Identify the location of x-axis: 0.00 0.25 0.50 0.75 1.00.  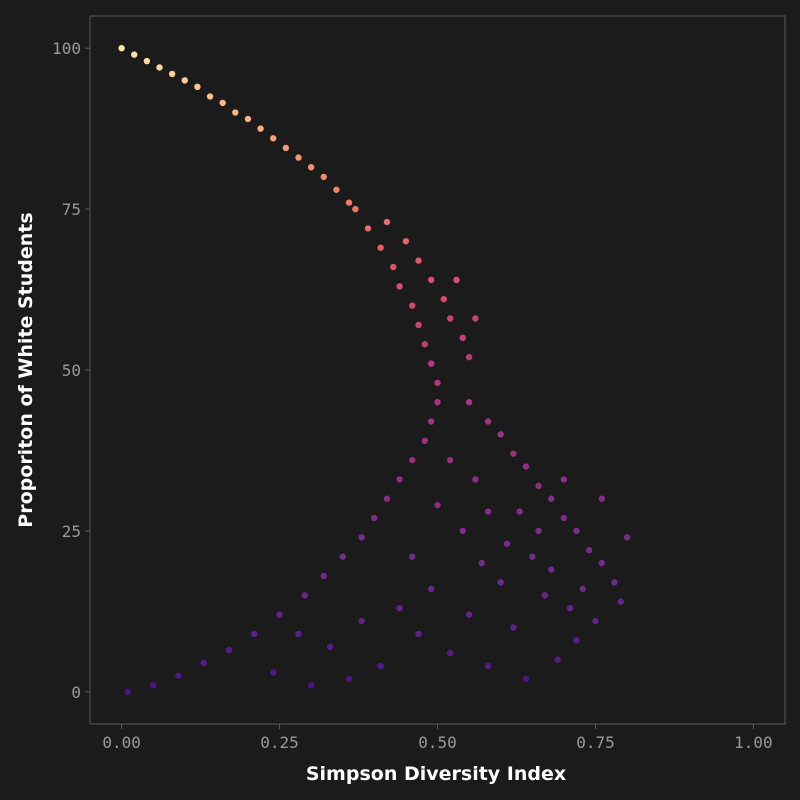
(437, 738).